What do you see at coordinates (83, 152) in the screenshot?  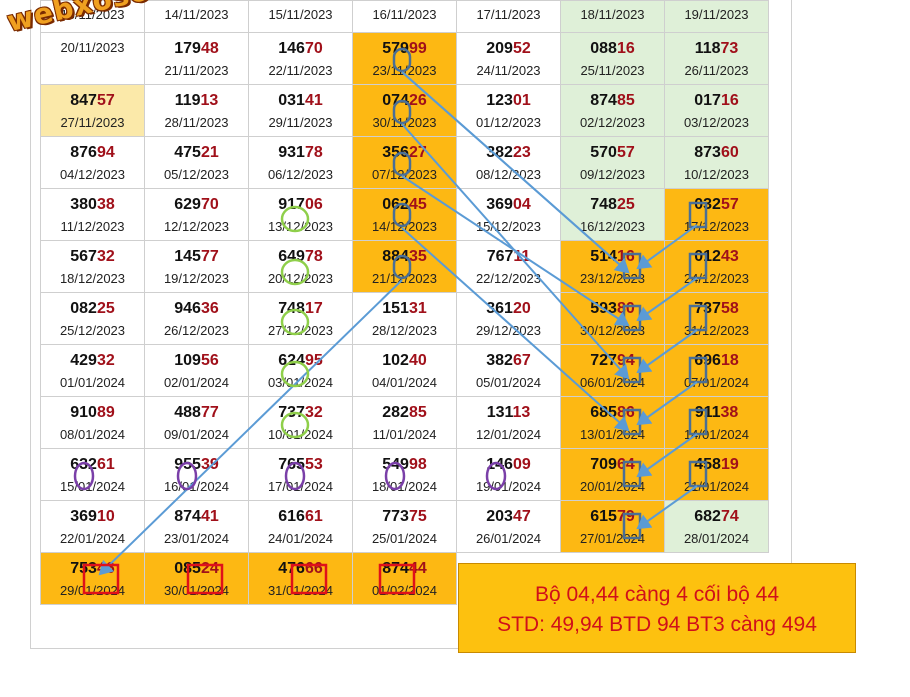 I see `result-head-digits: 876` at bounding box center [83, 152].